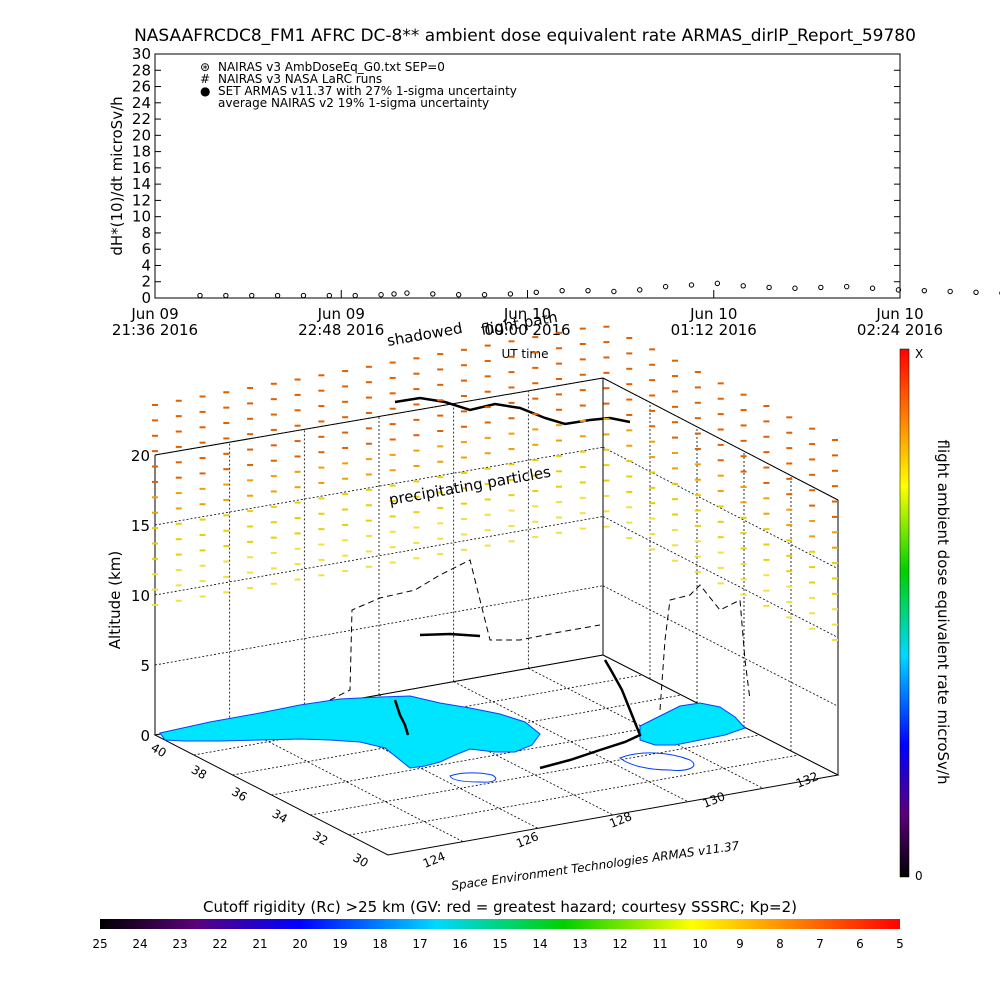  I want to click on x-tick-label-date: Jun 10, so click(713, 314).